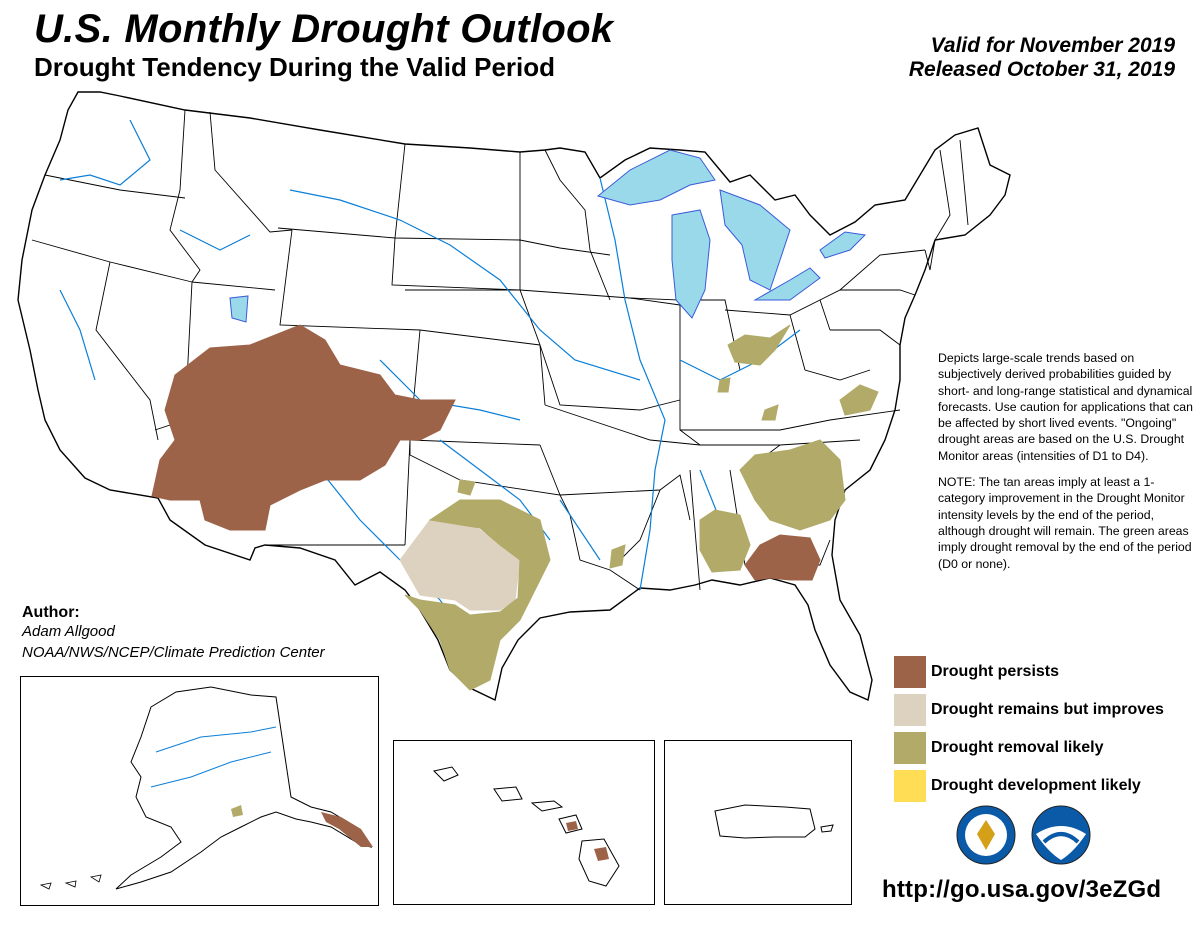 The width and height of the screenshot is (1199, 926). I want to click on legend-item-development: Drought development likely, so click(1046, 786).